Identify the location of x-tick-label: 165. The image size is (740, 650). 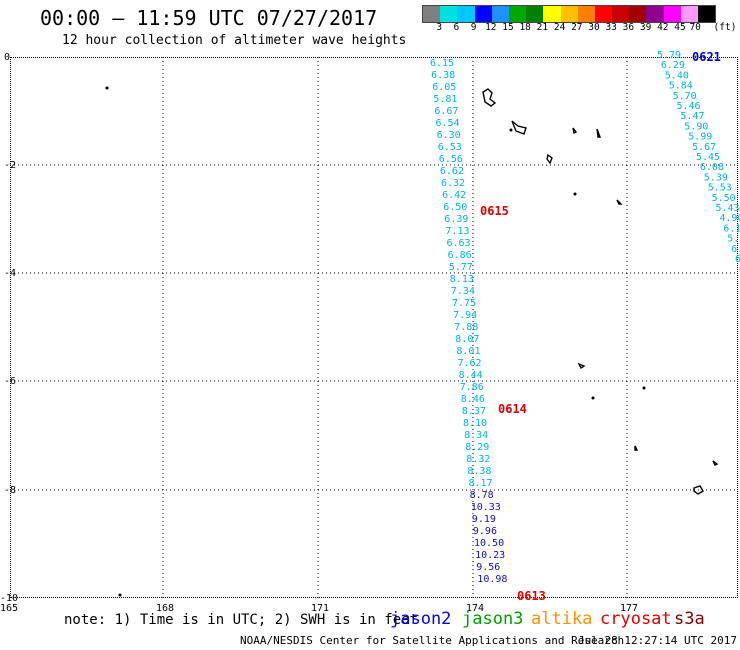
(9, 608).